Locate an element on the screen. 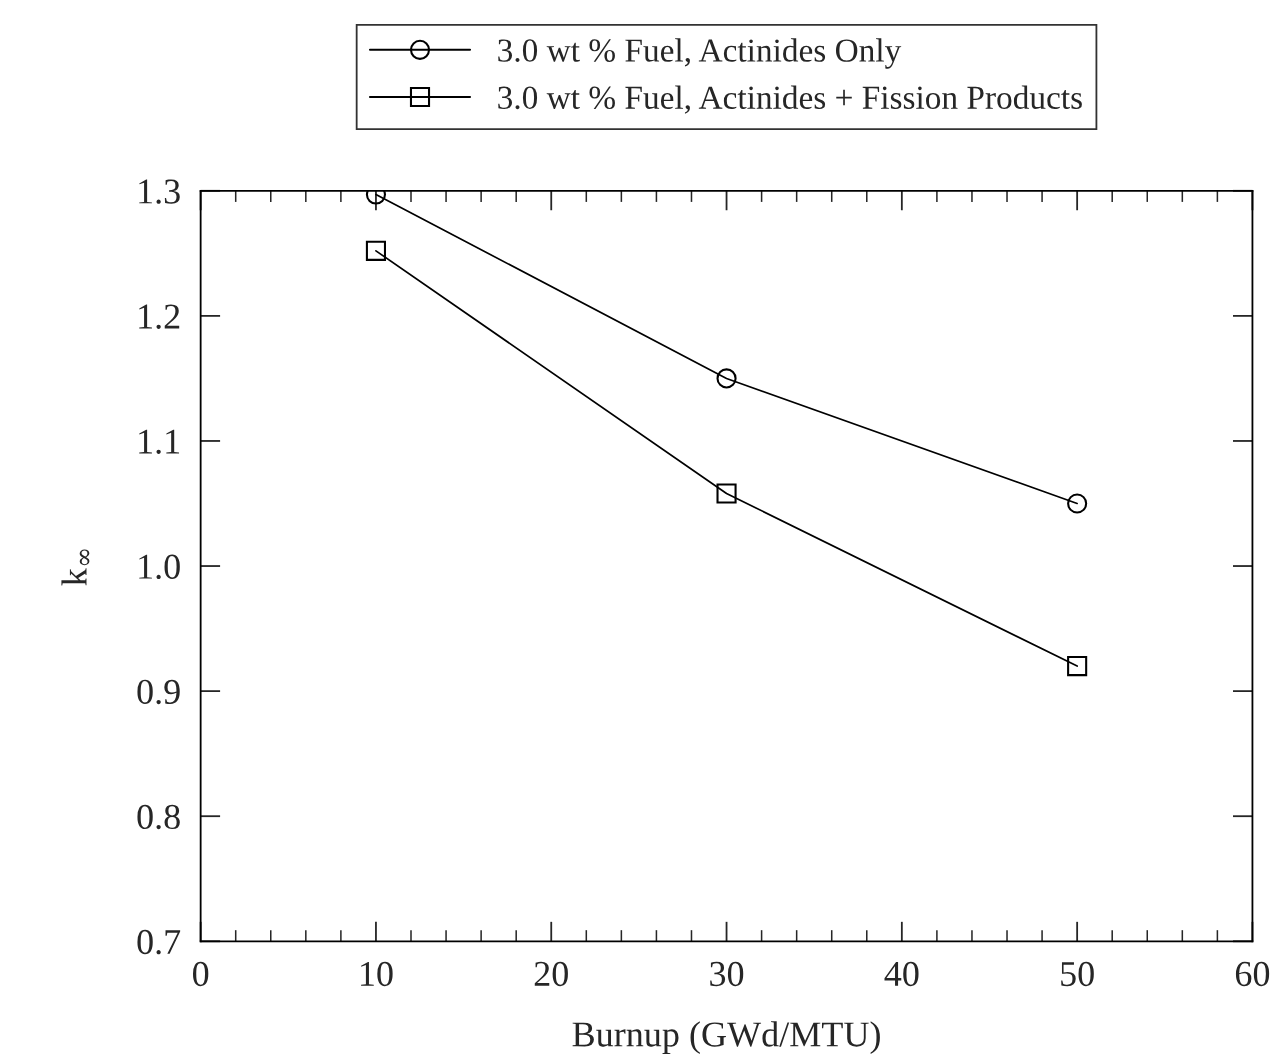 The image size is (1278, 1060). x-tick-label: 60 is located at coordinates (1252, 974).